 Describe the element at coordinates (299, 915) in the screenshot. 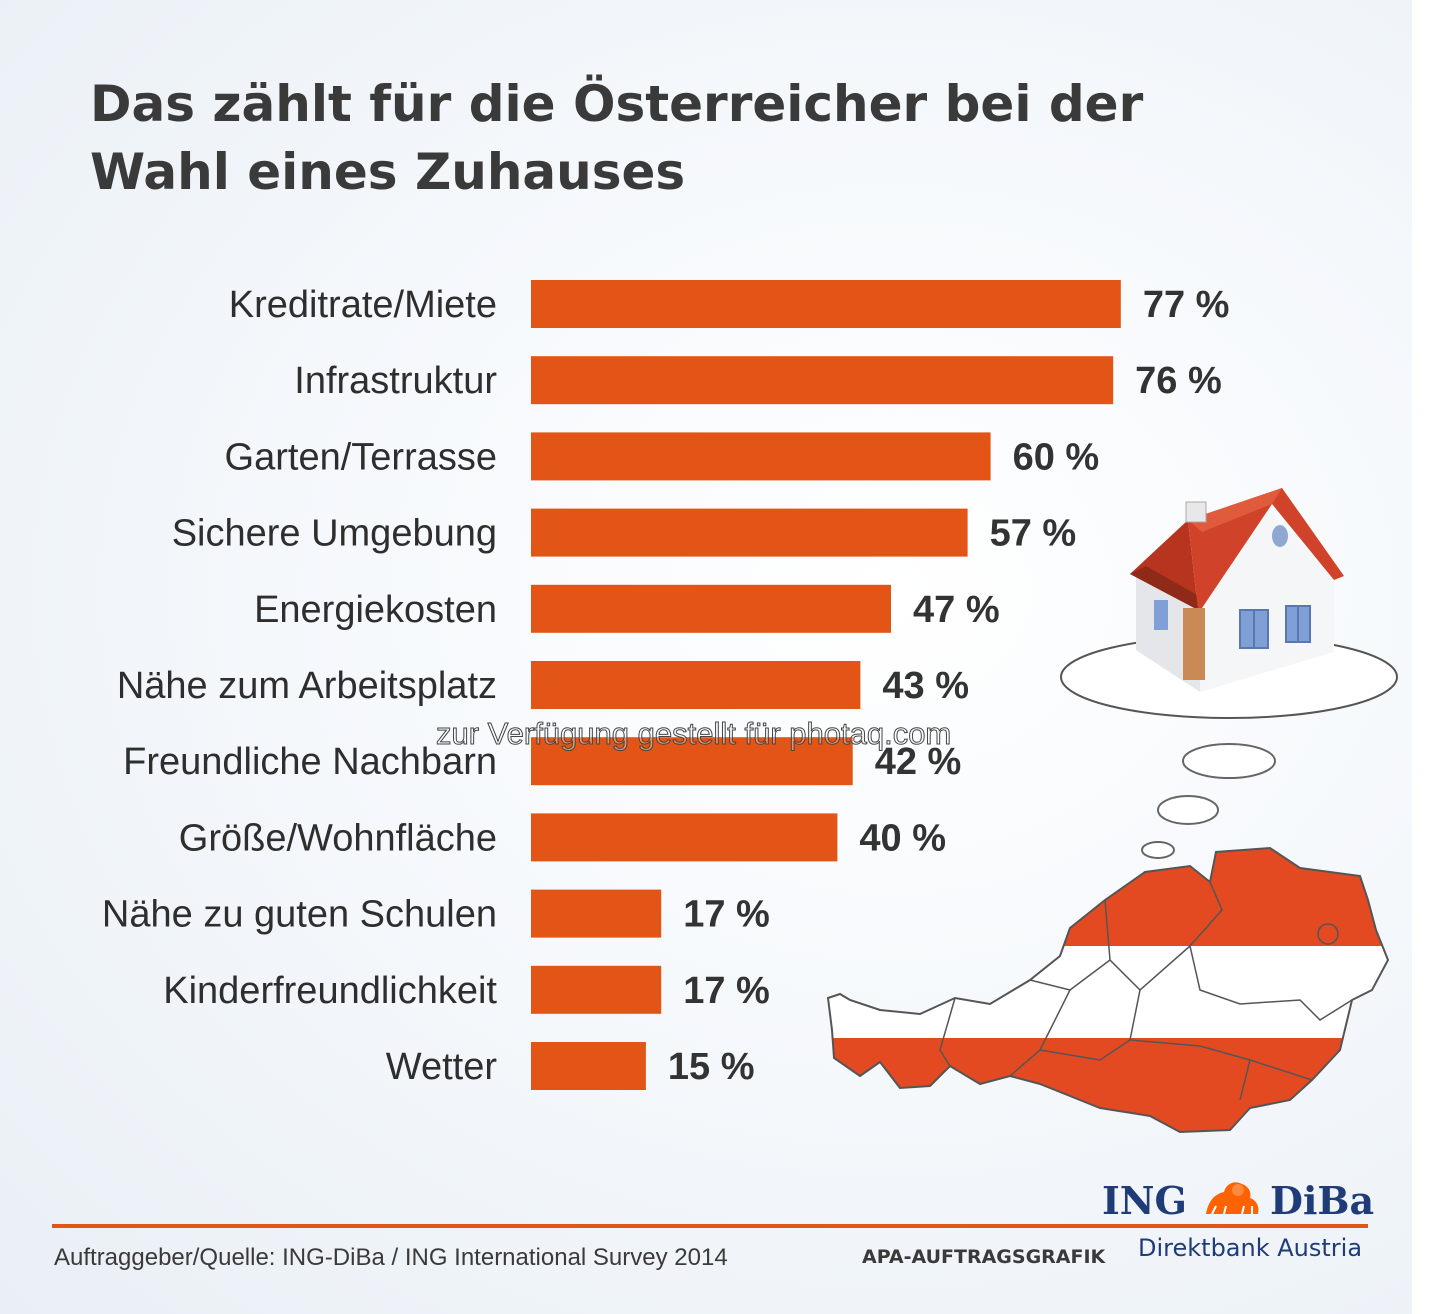

I see `category-label: Nähe zu guten Schulen` at that location.